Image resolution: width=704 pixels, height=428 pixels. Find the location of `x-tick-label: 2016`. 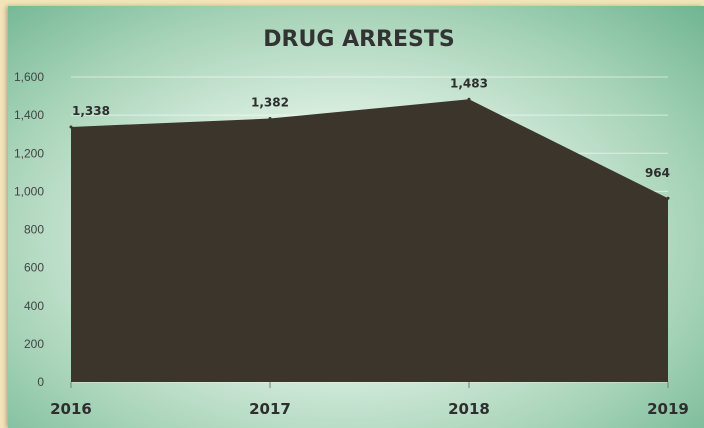

x-tick-label: 2016 is located at coordinates (71, 409).